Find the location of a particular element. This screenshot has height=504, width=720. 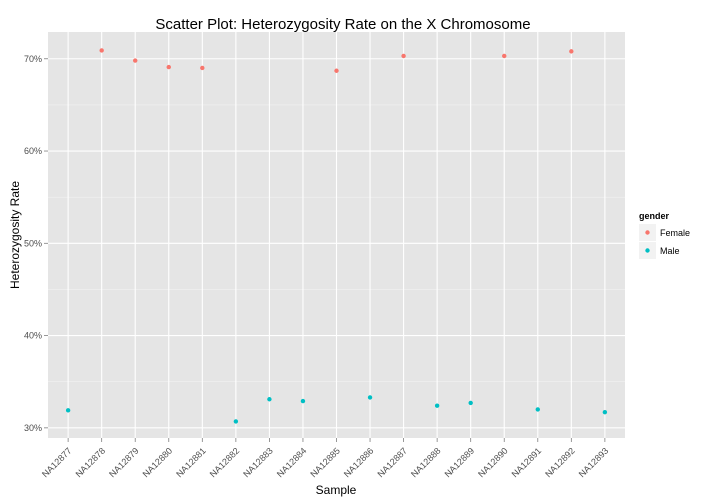

x-tick-label: NA12888 is located at coordinates (426, 463).